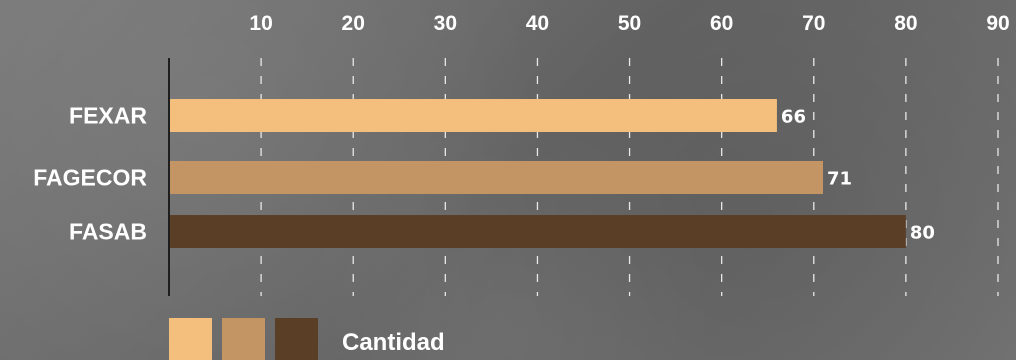  I want to click on legend-label: Cantidad, so click(393, 342).